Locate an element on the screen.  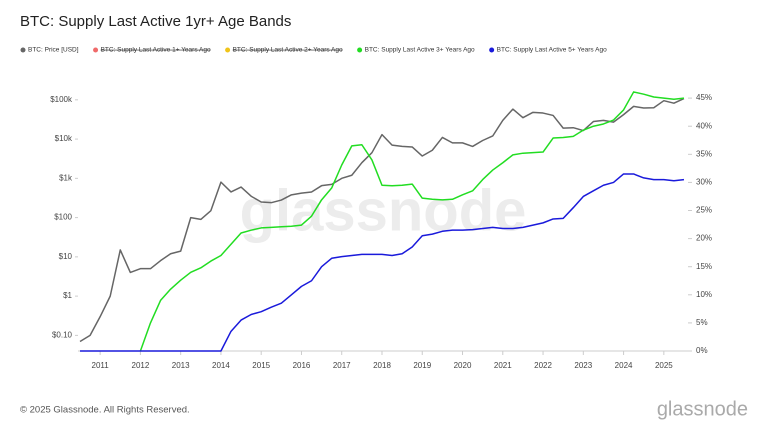
x-tick-label: 2011 is located at coordinates (101, 365).